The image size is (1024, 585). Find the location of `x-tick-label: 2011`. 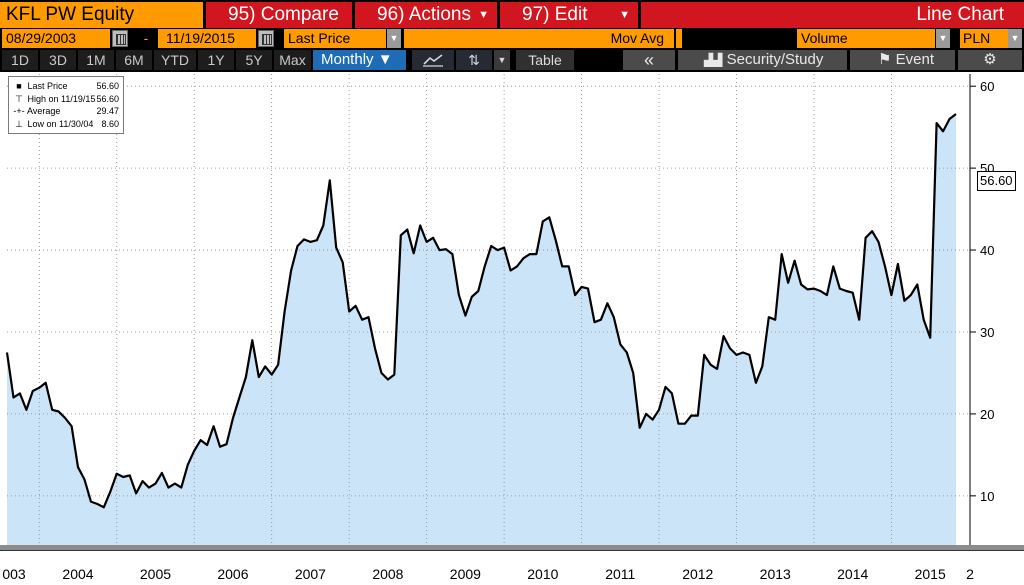

x-tick-label: 2011 is located at coordinates (620, 574).